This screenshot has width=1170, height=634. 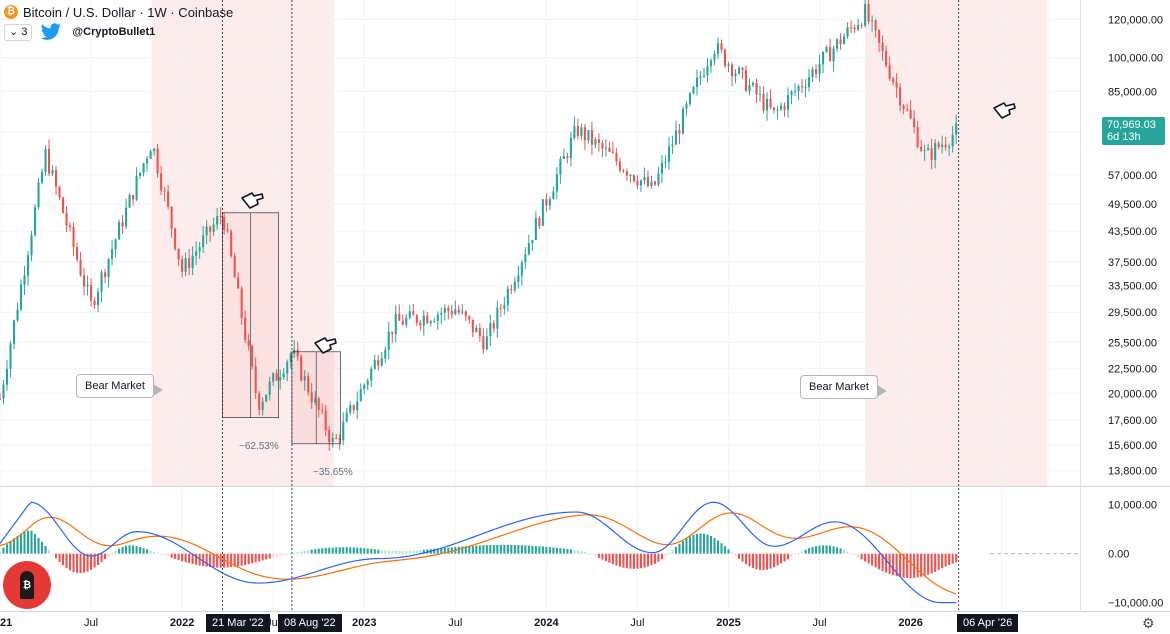 What do you see at coordinates (118, 12) in the screenshot?
I see `symbol-header: ₿ Bitcoin / U.S. Dollar · 1W · Coinbase` at bounding box center [118, 12].